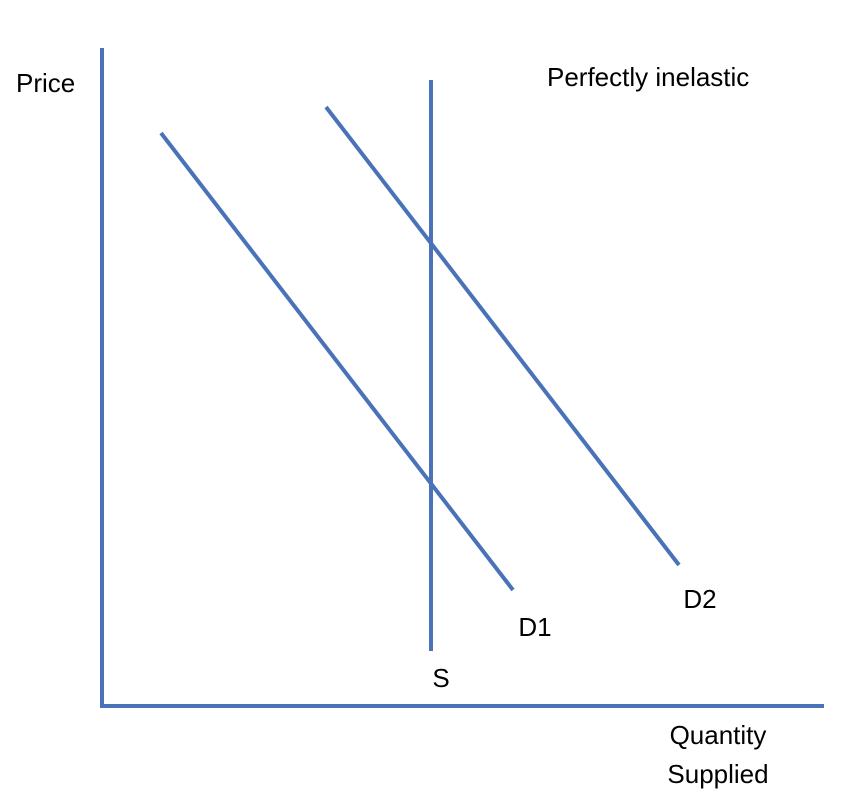  Describe the element at coordinates (699, 599) in the screenshot. I see `demand-label: D2` at that location.